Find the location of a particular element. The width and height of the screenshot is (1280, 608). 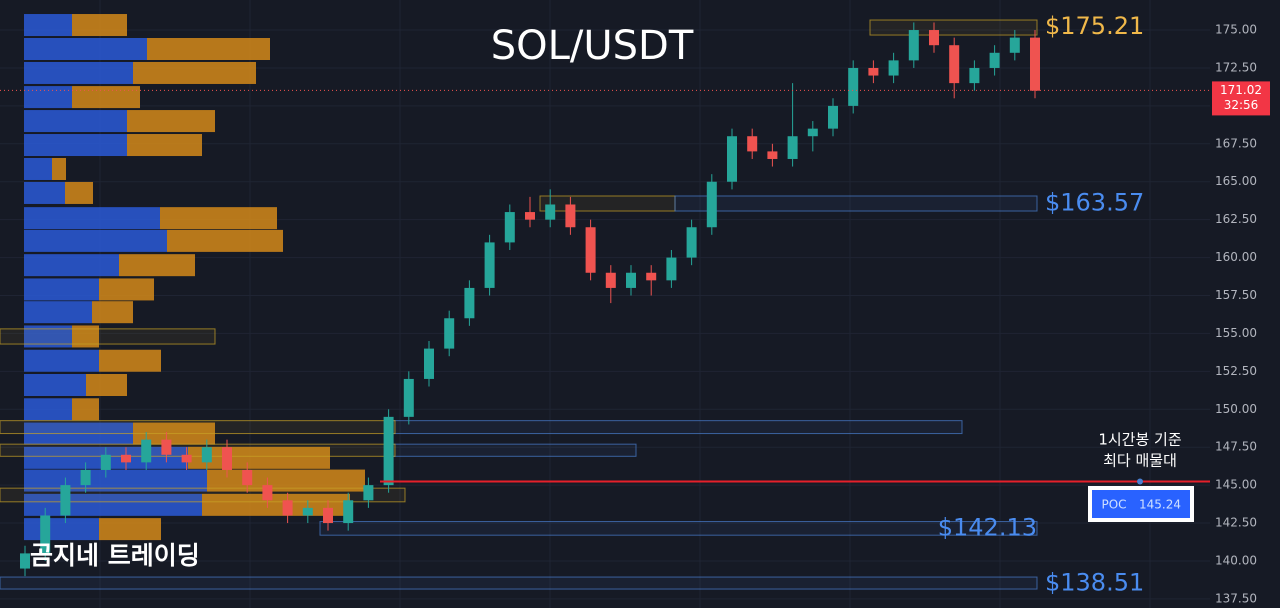

y-tick-label: 152.50 is located at coordinates (1236, 371).